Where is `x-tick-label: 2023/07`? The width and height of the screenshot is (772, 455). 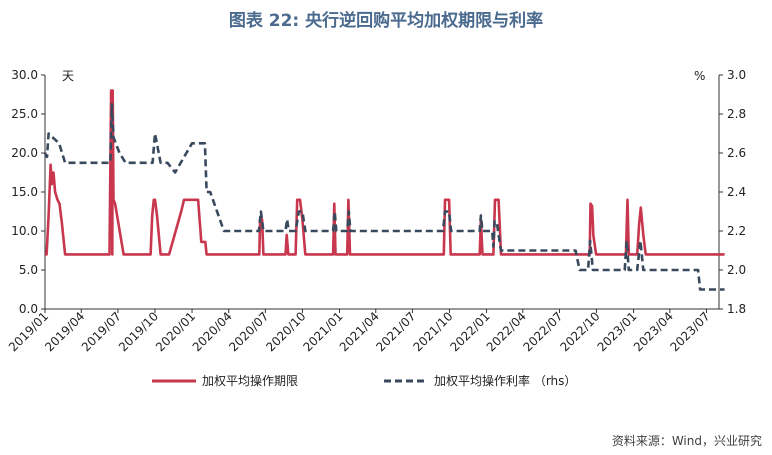 x-tick-label: 2023/07 is located at coordinates (689, 331).